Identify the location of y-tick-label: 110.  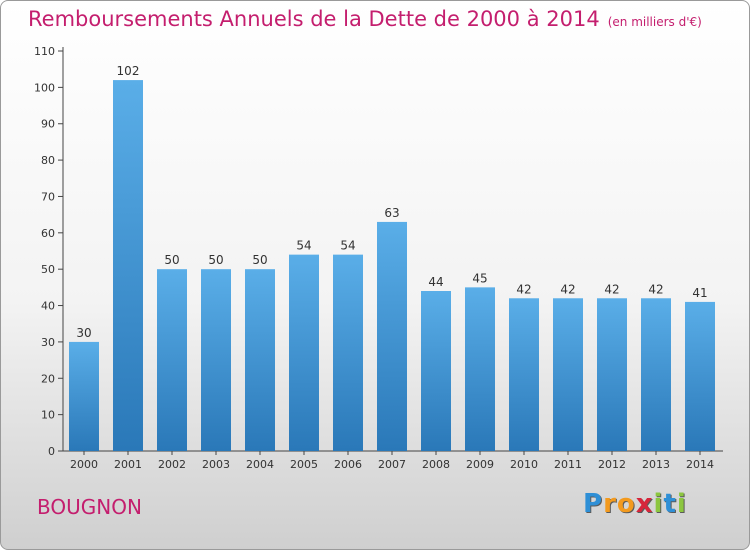
(44, 51).